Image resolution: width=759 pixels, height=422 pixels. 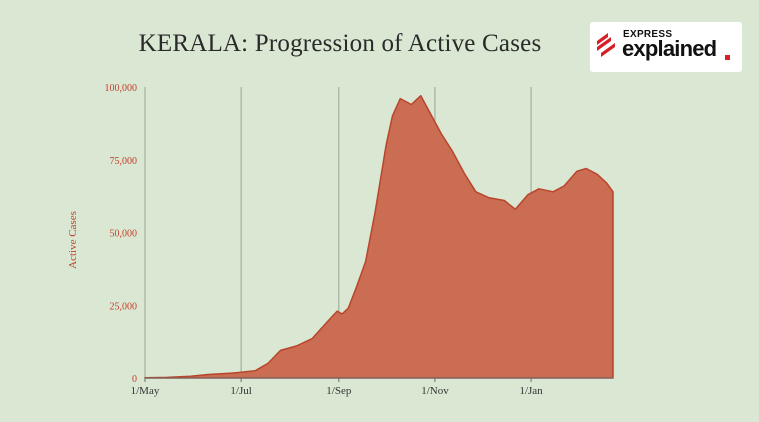 I want to click on chart-title: KERALA: Progression of Active Cases, so click(x=340, y=43).